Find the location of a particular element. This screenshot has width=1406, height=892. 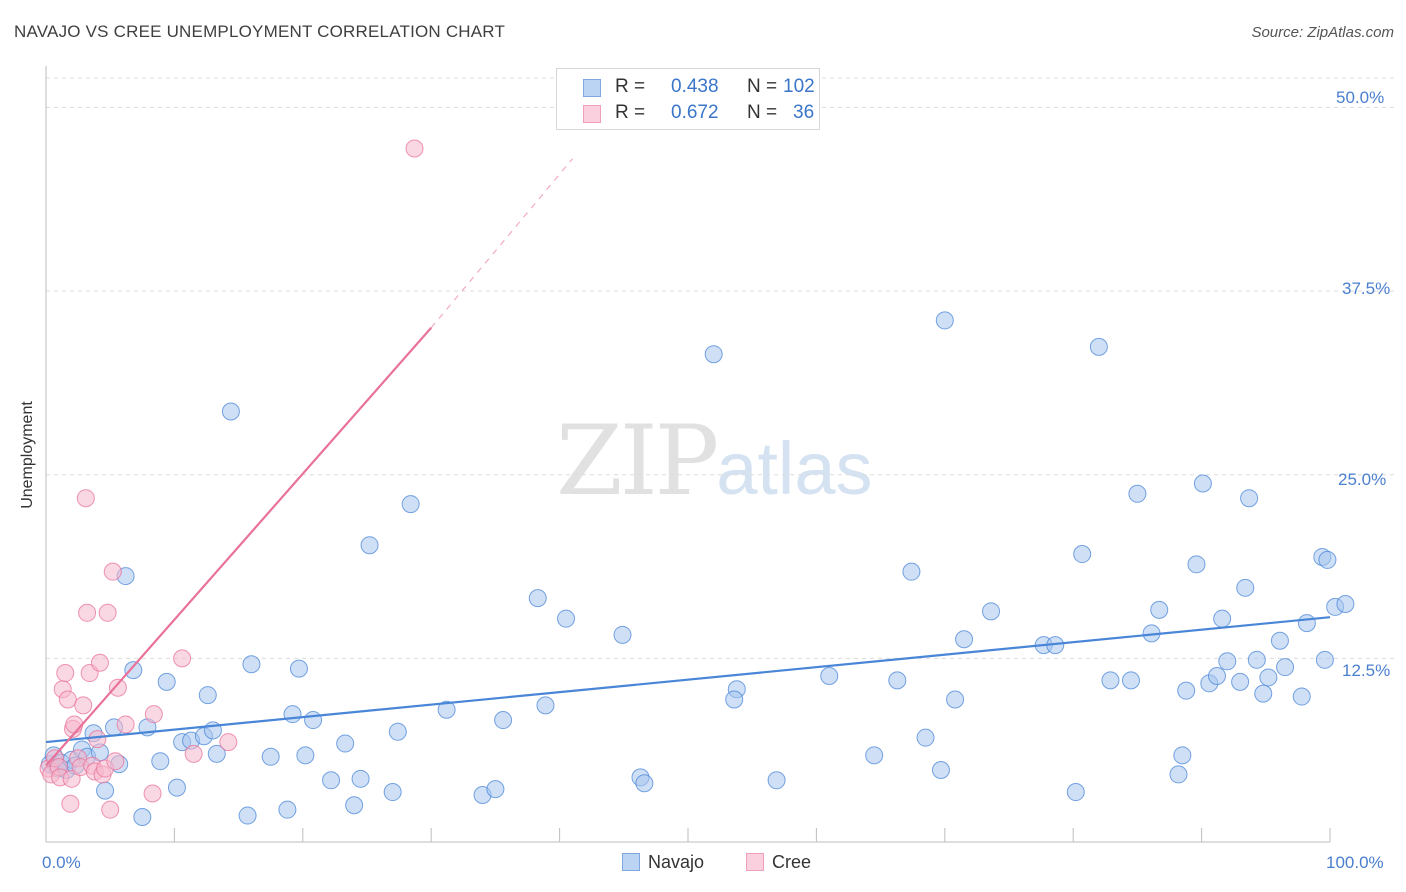

watermark-atlas: atlas is located at coordinates (794, 468).